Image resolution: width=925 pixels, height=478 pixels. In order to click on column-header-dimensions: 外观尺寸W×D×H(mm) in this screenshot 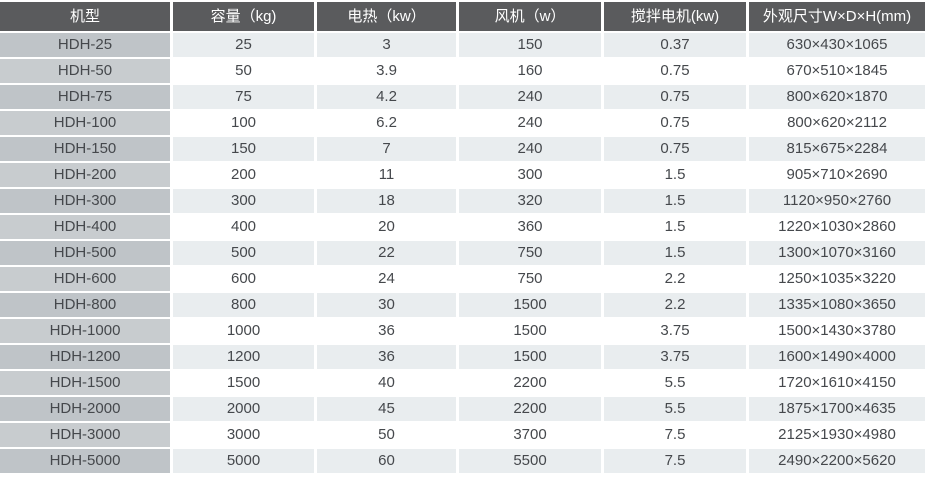, I will do `click(837, 17)`.